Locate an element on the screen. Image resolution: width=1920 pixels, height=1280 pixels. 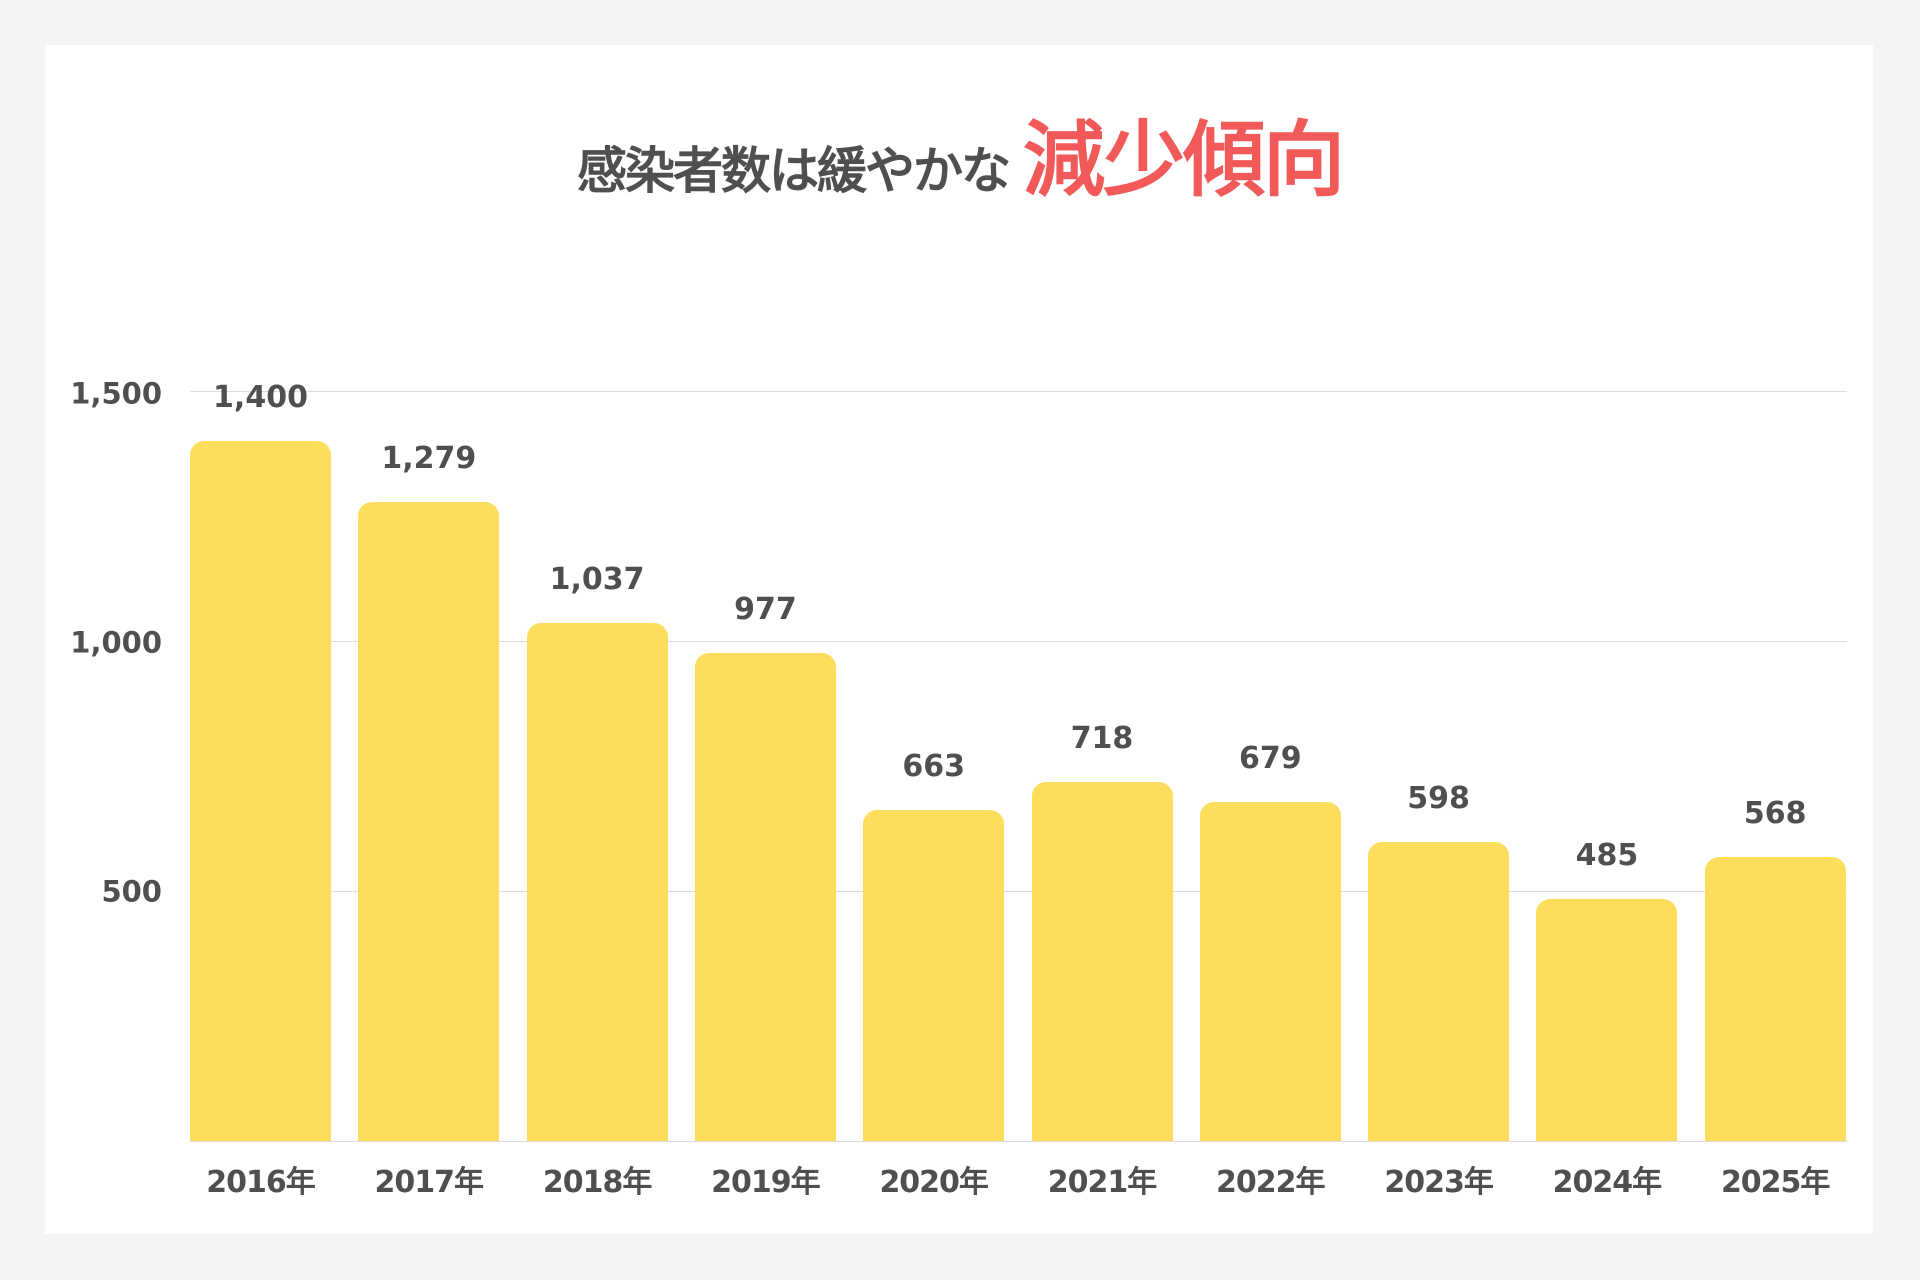
chart-title: 感染者数は緩やかな 減少傾向 is located at coordinates (960, 161).